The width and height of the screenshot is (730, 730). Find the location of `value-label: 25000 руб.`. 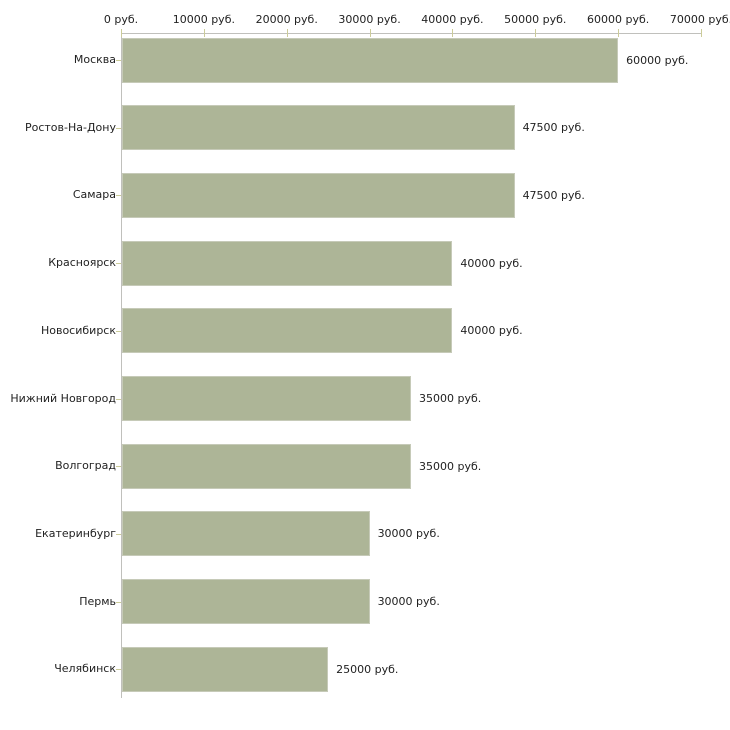

value-label: 25000 руб. is located at coordinates (367, 669).